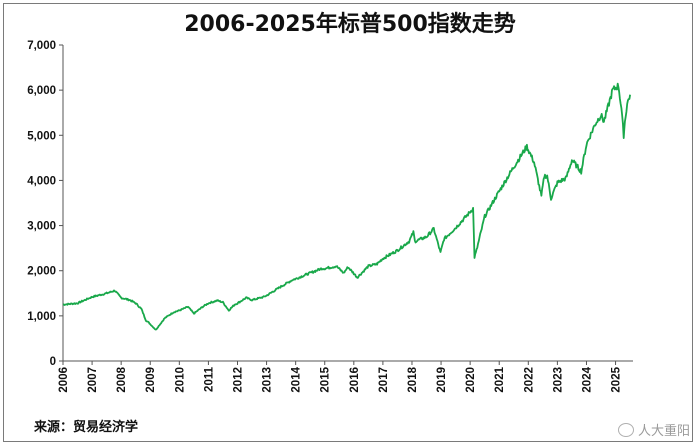 The width and height of the screenshot is (700, 447). Describe the element at coordinates (41, 46) in the screenshot. I see `y-tick-label: 7,000` at that location.